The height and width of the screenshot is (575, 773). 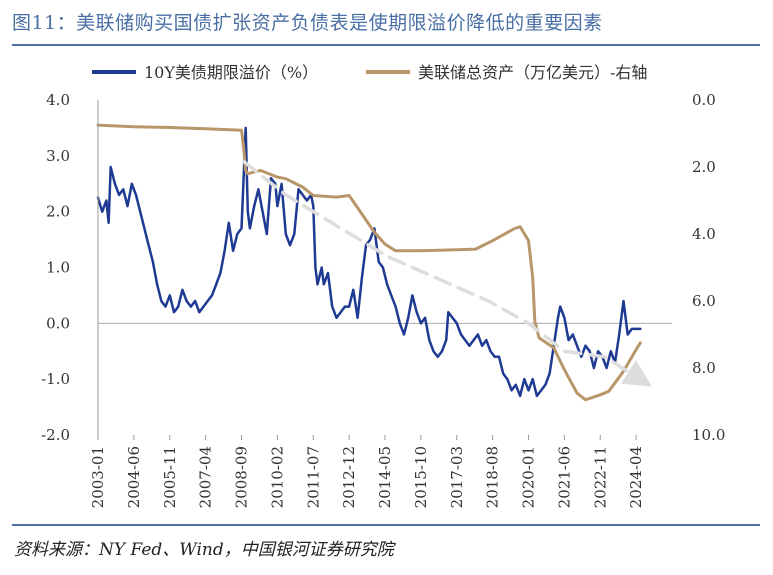 What do you see at coordinates (58, 323) in the screenshot?
I see `left-tick-label: 0.0` at bounding box center [58, 323].